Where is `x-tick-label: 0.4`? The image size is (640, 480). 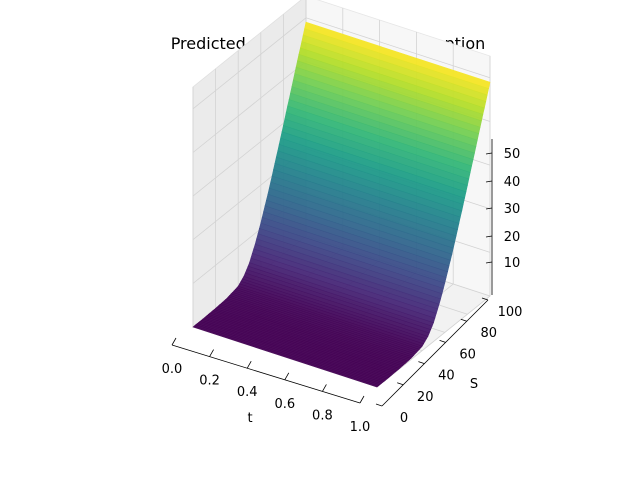 x-tick-label: 0.4 is located at coordinates (247, 392).